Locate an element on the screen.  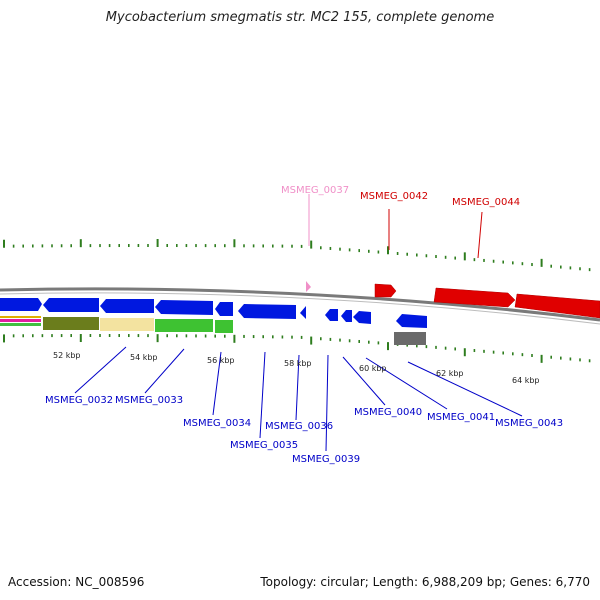
kbp-label-60: 60 kbp is located at coordinates (373, 368).